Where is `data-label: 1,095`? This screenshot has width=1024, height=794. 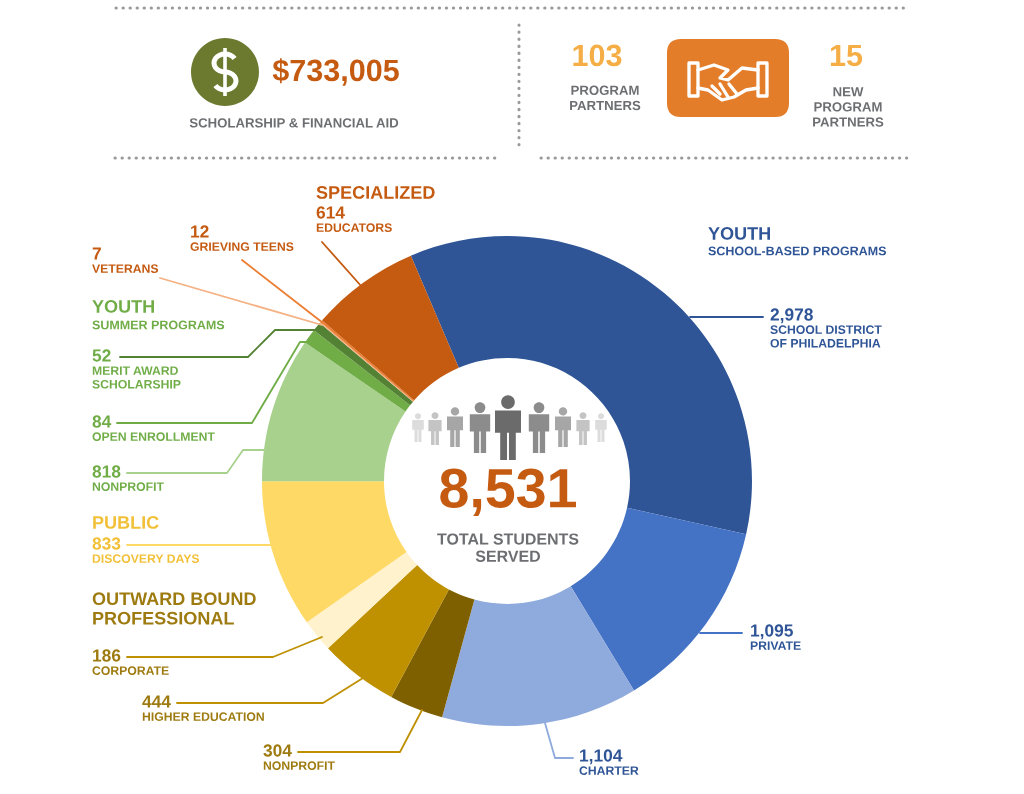
data-label: 1,095 is located at coordinates (772, 632).